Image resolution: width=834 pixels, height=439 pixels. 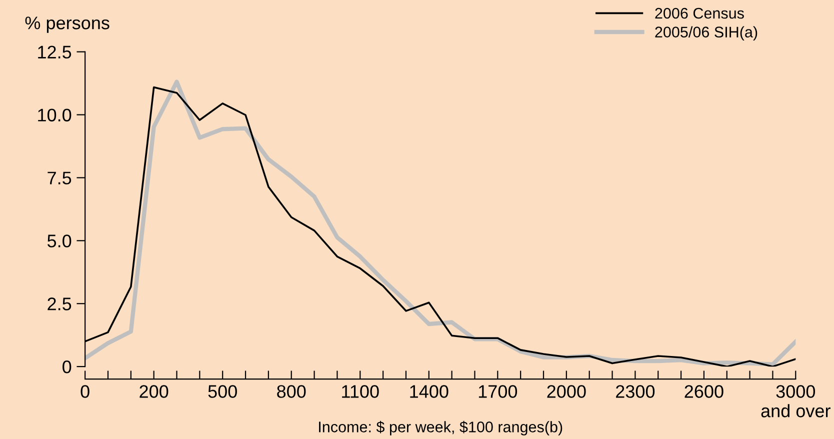 What do you see at coordinates (60, 178) in the screenshot?
I see `y-tick-label: 7.5` at bounding box center [60, 178].